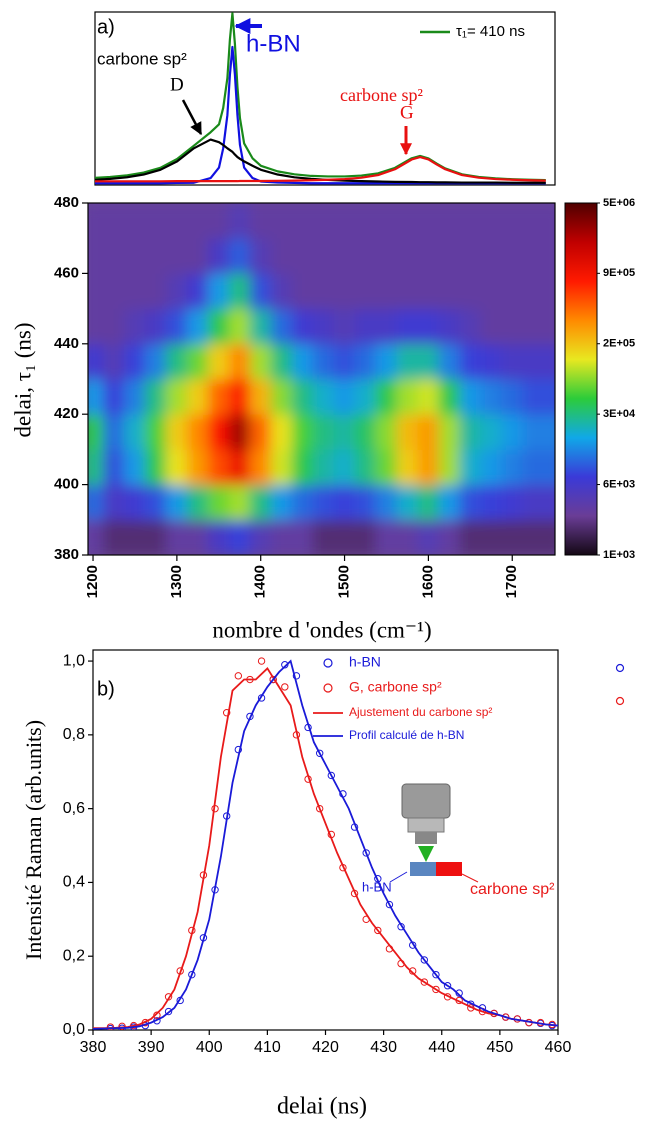 Image resolution: width=645 pixels, height=1138 pixels. What do you see at coordinates (66, 484) in the screenshot?
I see `y-tick-label: 400` at bounding box center [66, 484].